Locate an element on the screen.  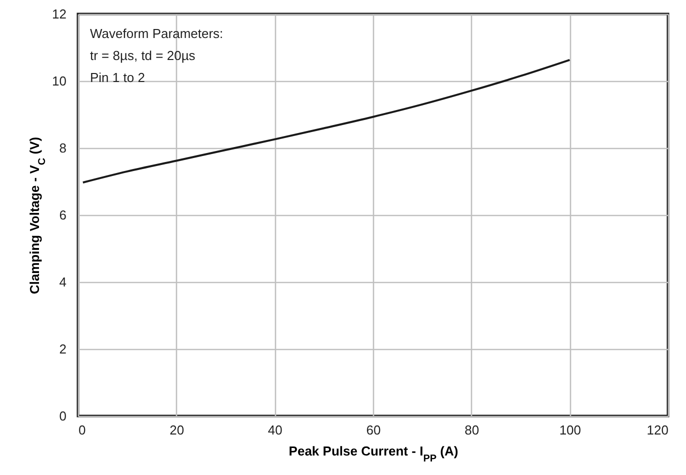
x-tick-label: 40 is located at coordinates (275, 430).